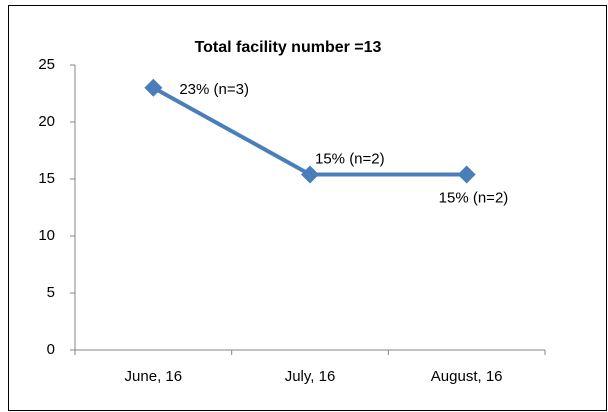  What do you see at coordinates (214, 89) in the screenshot?
I see `data-label: 23% (n=3)` at bounding box center [214, 89].